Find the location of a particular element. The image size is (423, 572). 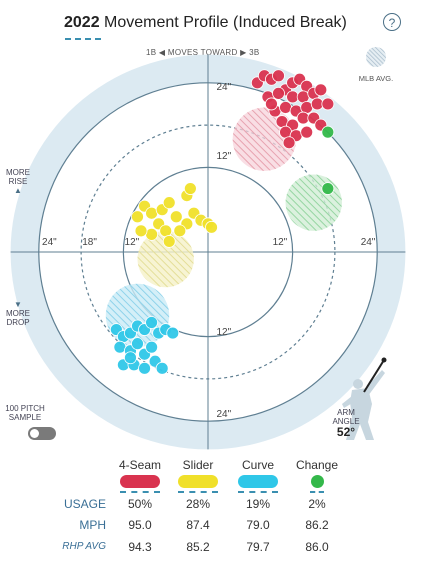

pitch-col-slider: Slider is located at coordinates (198, 475).